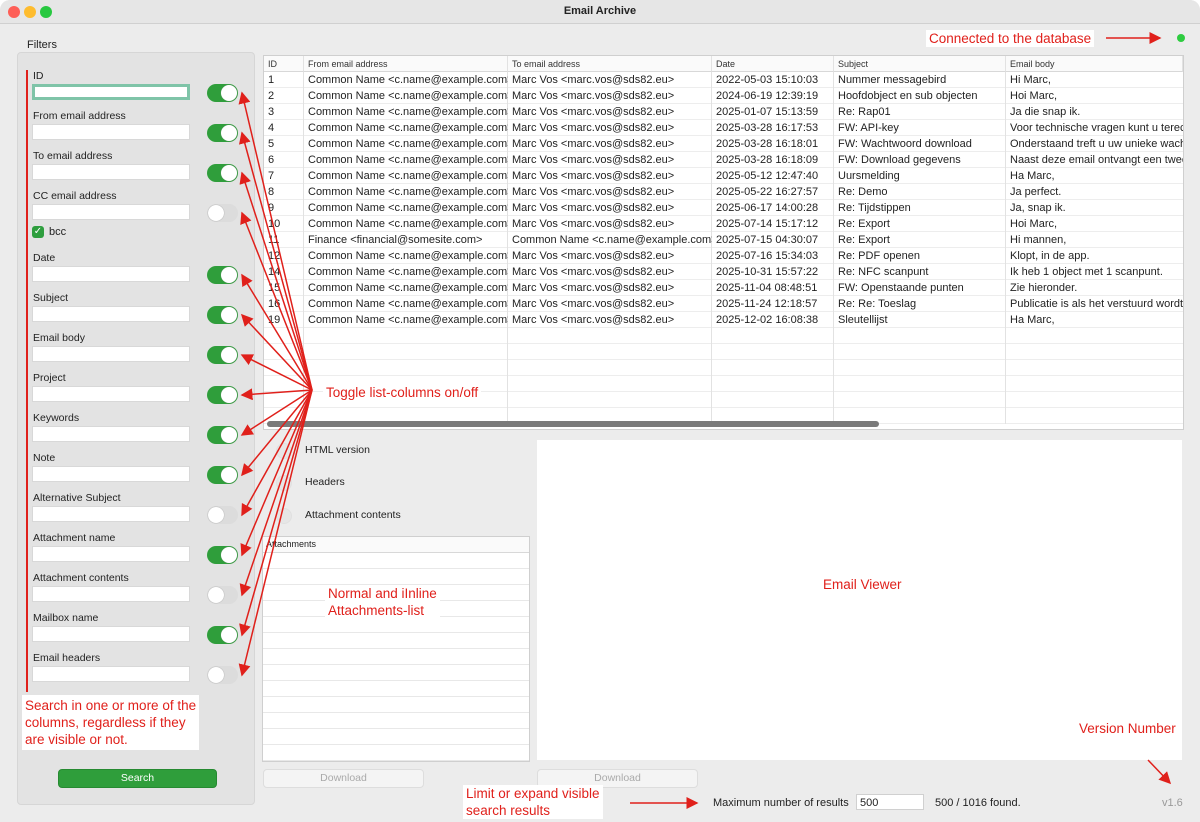 This screenshot has height=822, width=1200. I want to click on connection-status, so click(1181, 38).